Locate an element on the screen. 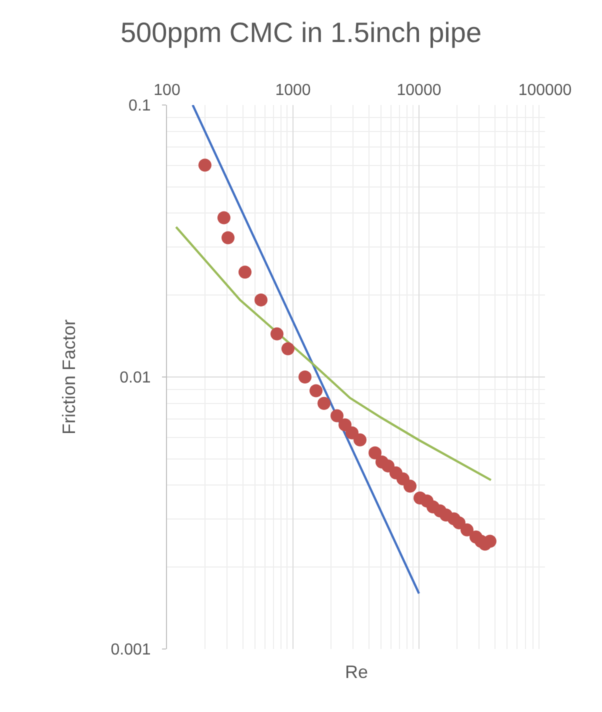 Image resolution: width=602 pixels, height=712 pixels. y-tick-label: 0.01 is located at coordinates (135, 378).